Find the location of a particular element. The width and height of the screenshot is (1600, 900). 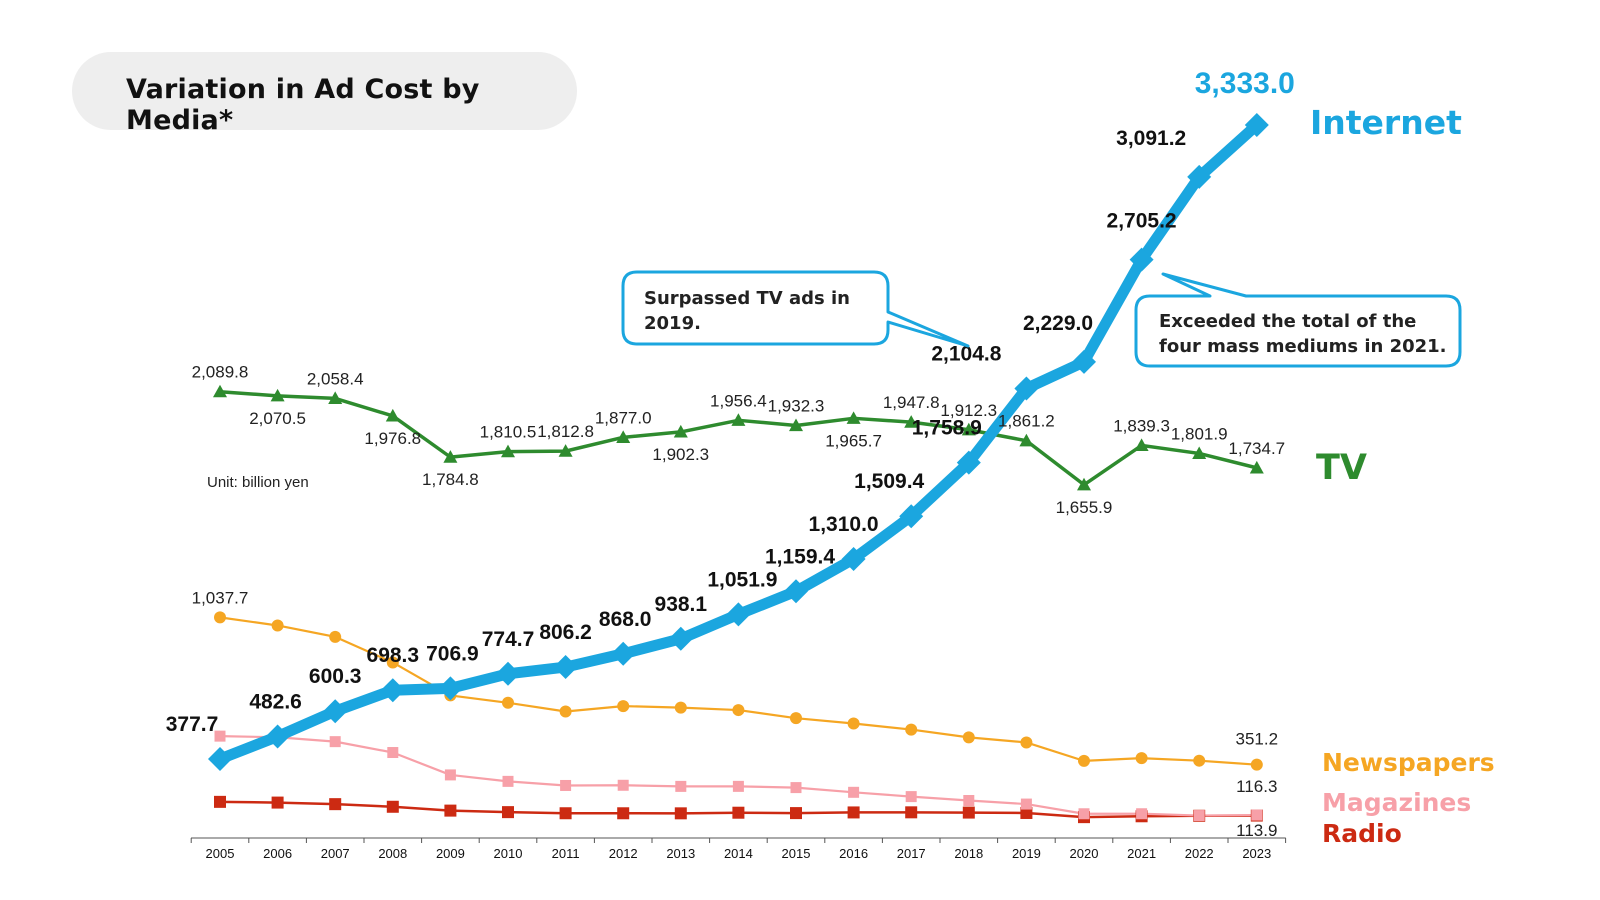

unit-note: Unit: billion yen is located at coordinates (258, 482).